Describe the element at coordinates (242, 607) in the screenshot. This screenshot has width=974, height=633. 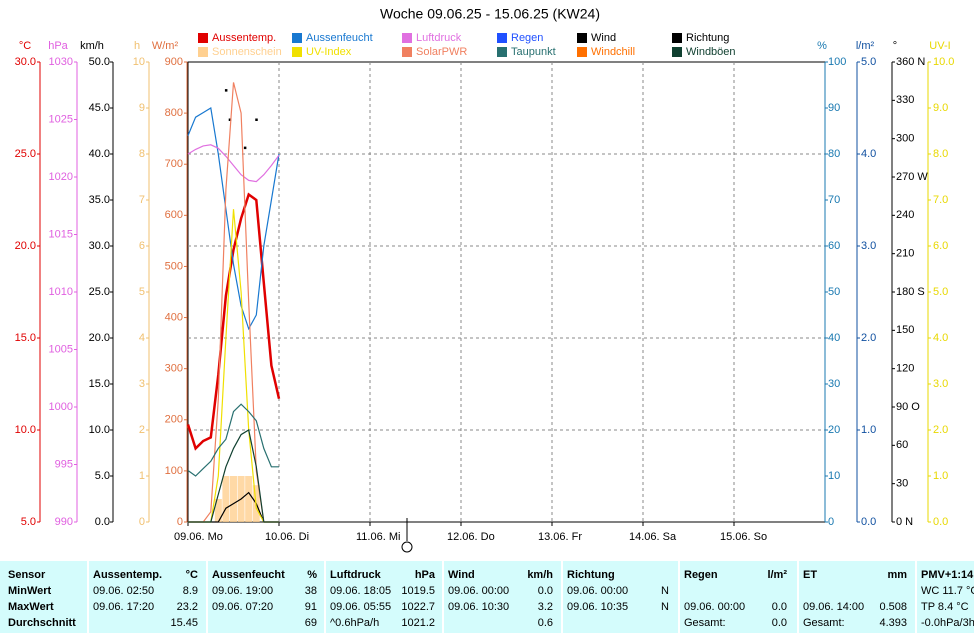
I see `table-cell: 09.06. 07:20` at that location.